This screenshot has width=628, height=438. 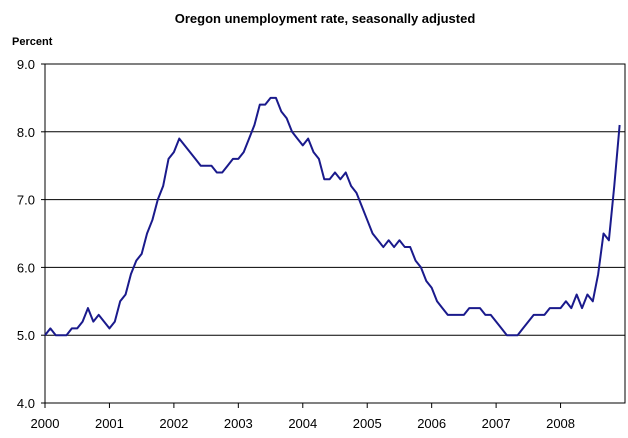 I want to click on y-tick-label: 8.0, so click(x=26, y=132).